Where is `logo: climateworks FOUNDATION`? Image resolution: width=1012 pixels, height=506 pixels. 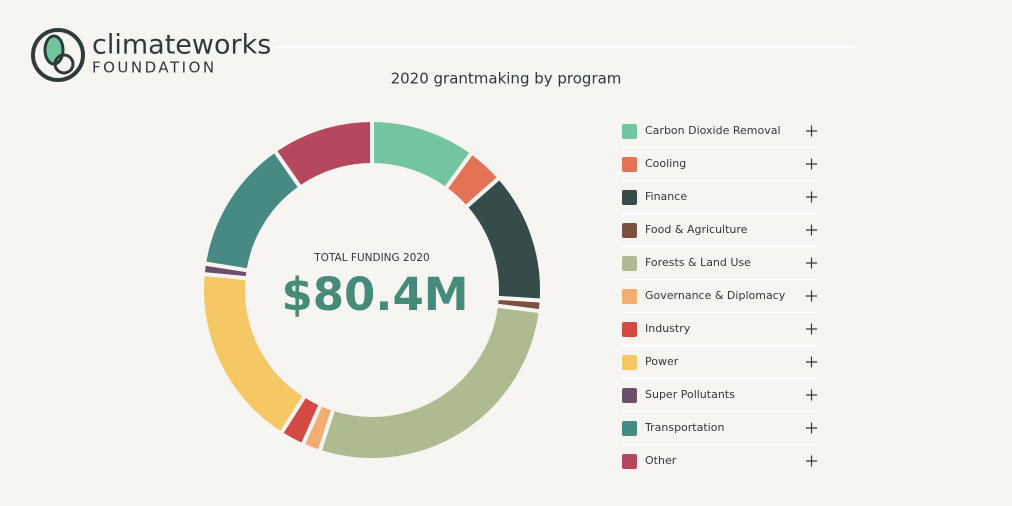
logo: climateworks FOUNDATION is located at coordinates (151, 55).